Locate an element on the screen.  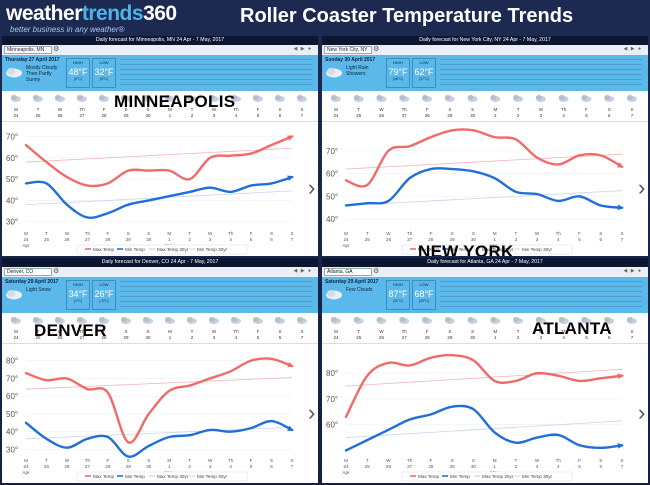
low-temp-box: LOW 68°F (20°C) is located at coordinates (424, 295).